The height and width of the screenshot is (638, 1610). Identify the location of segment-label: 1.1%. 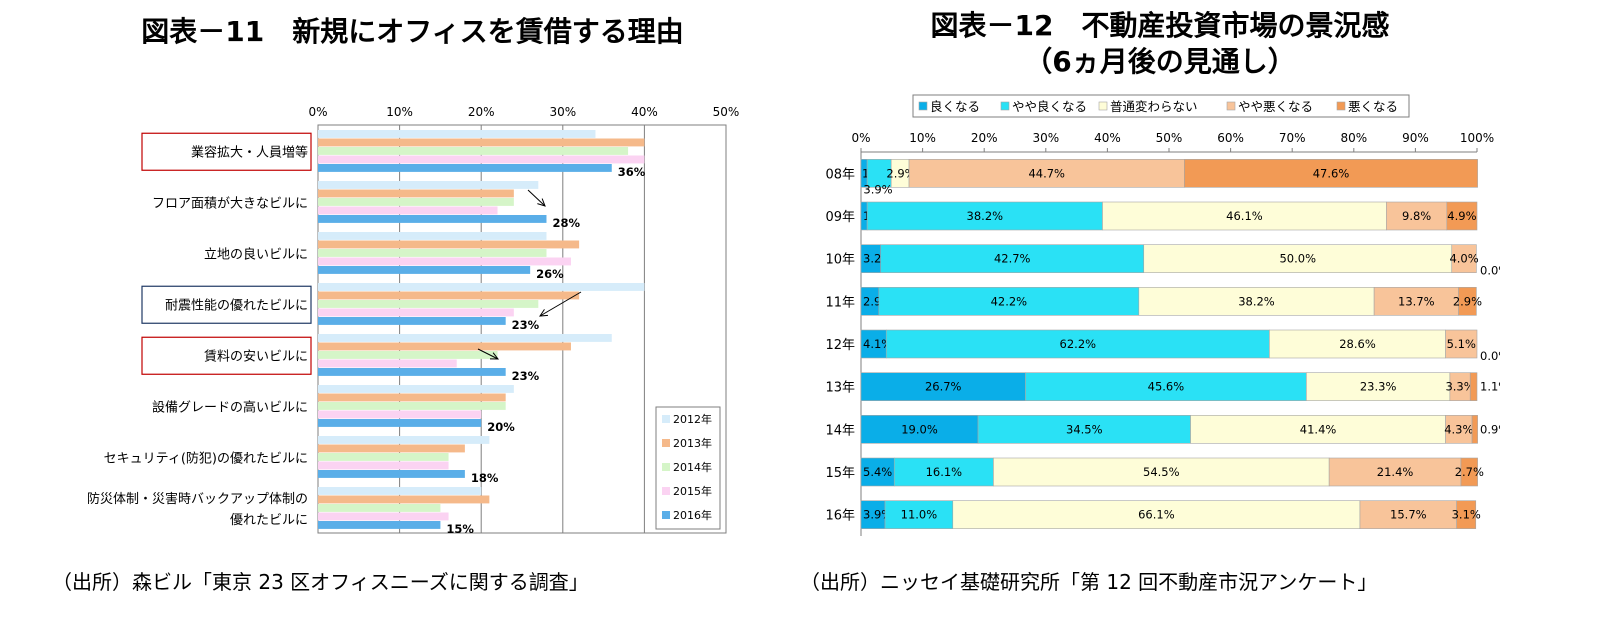
(1490, 387).